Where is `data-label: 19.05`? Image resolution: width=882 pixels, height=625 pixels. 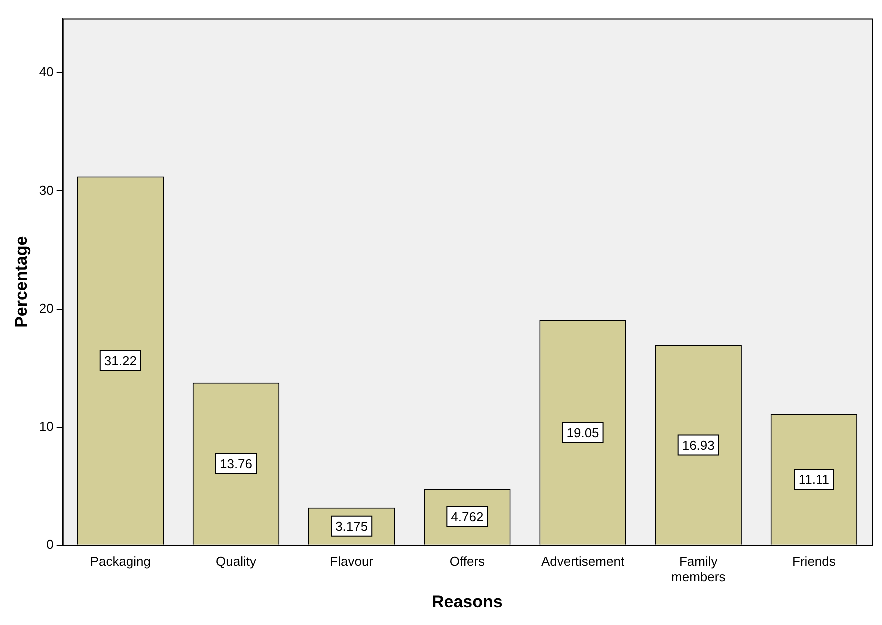
data-label: 19.05 is located at coordinates (583, 432).